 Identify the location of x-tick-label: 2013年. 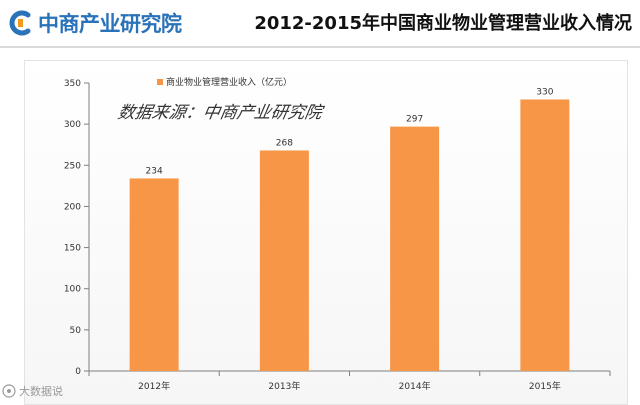
(284, 386).